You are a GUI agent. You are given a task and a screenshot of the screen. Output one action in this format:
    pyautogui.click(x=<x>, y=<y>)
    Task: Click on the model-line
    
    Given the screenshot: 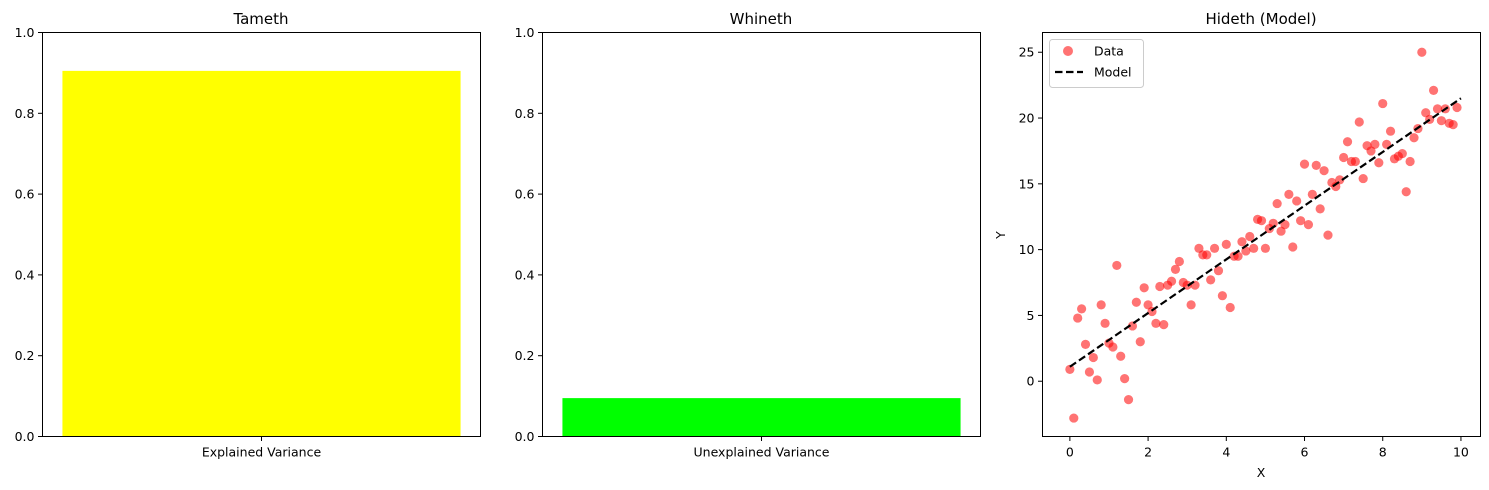 What is the action you would take?
    pyautogui.click(x=1265, y=232)
    